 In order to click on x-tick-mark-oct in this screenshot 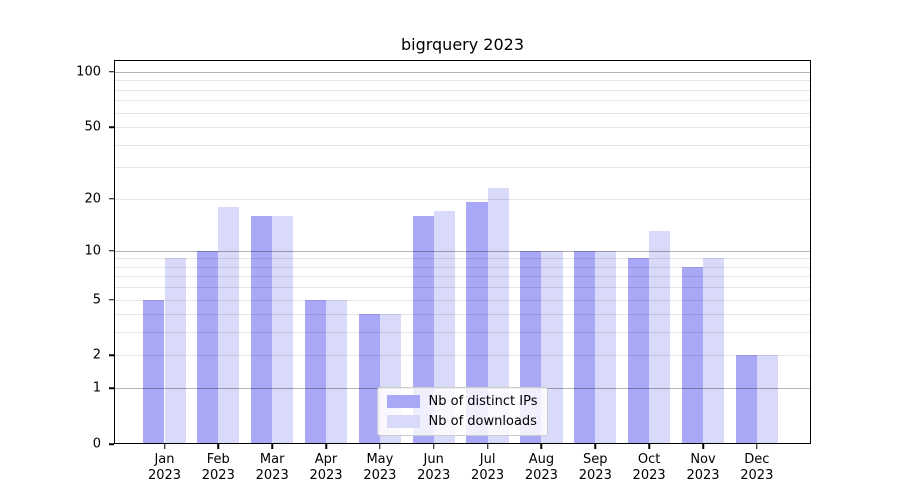, I will do `click(649, 446)`.